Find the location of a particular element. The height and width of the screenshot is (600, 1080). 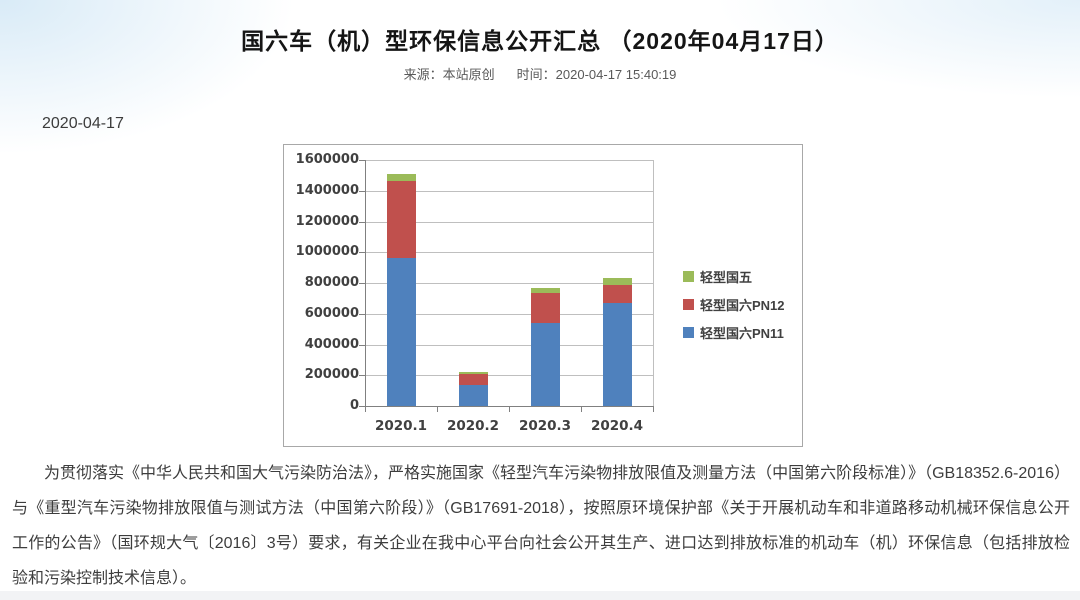

legend-label: 轻型国六PN12 is located at coordinates (742, 305).